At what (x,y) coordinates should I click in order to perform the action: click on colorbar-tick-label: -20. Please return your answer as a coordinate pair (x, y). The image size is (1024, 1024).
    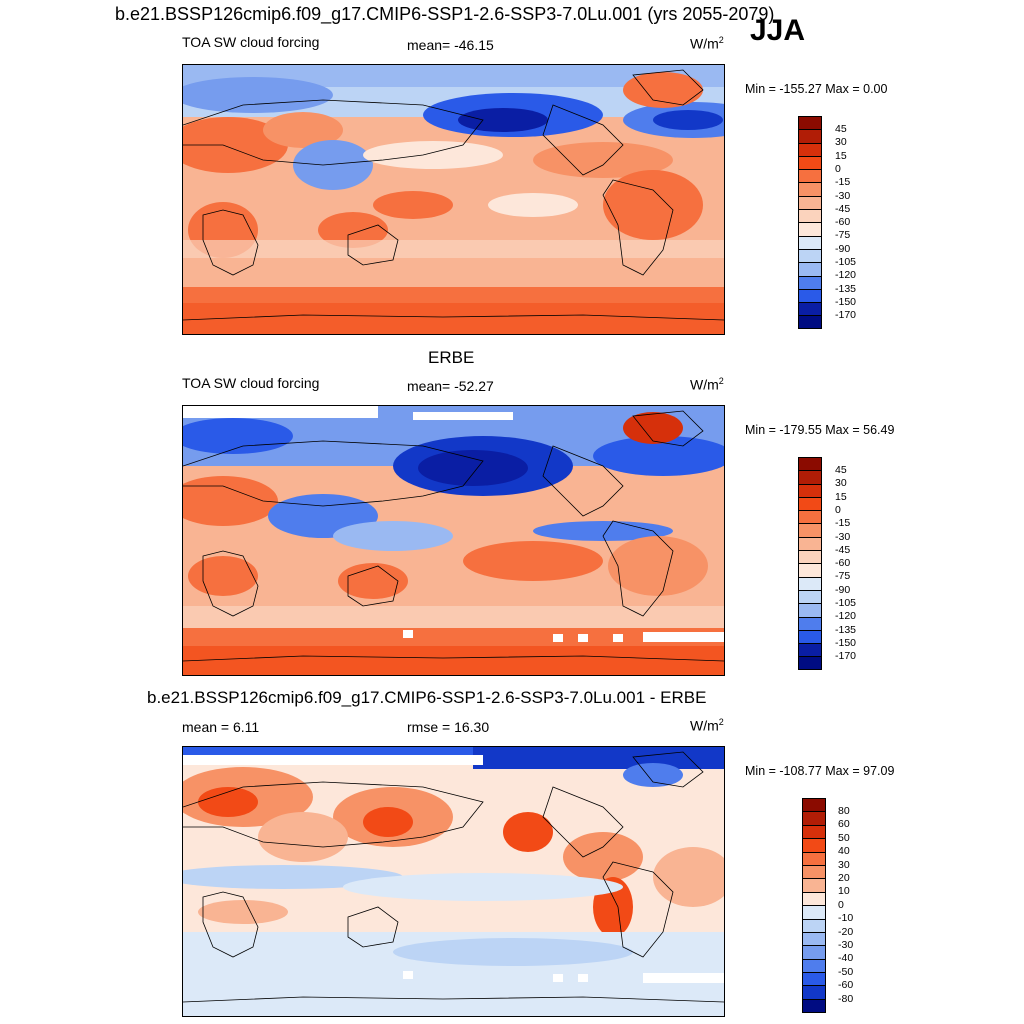
    Looking at the image, I should click on (846, 931).